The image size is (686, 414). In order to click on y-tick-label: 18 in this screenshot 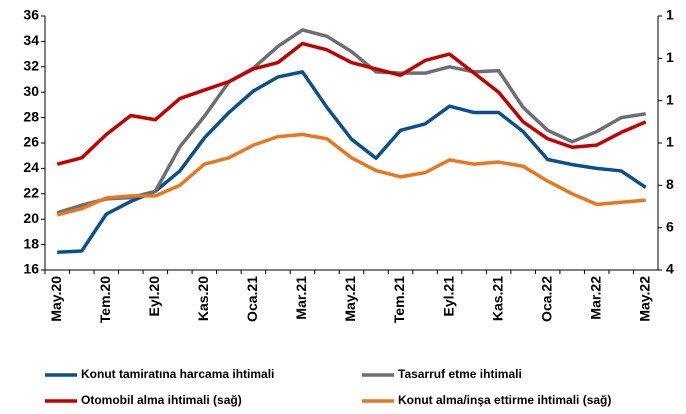, I will do `click(31, 243)`.